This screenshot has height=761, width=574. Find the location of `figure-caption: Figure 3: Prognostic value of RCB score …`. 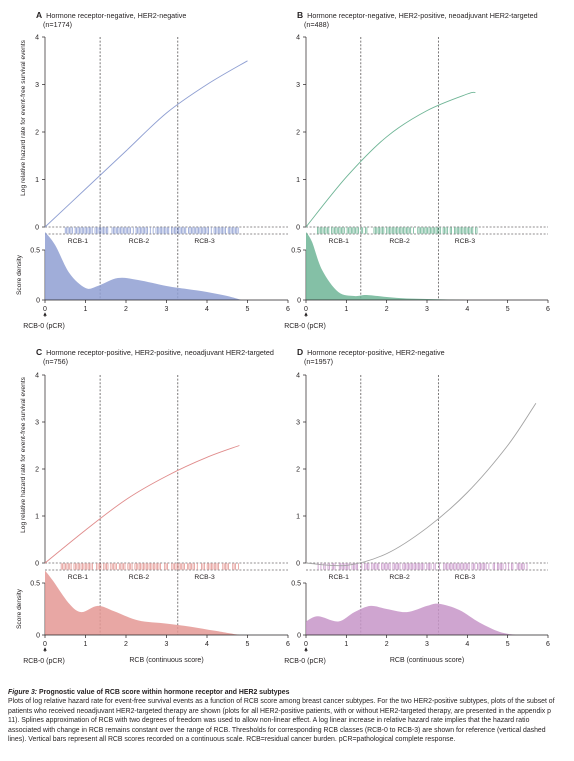

figure-caption: Figure 3: Prognostic value of RCB score … is located at coordinates (286, 716).